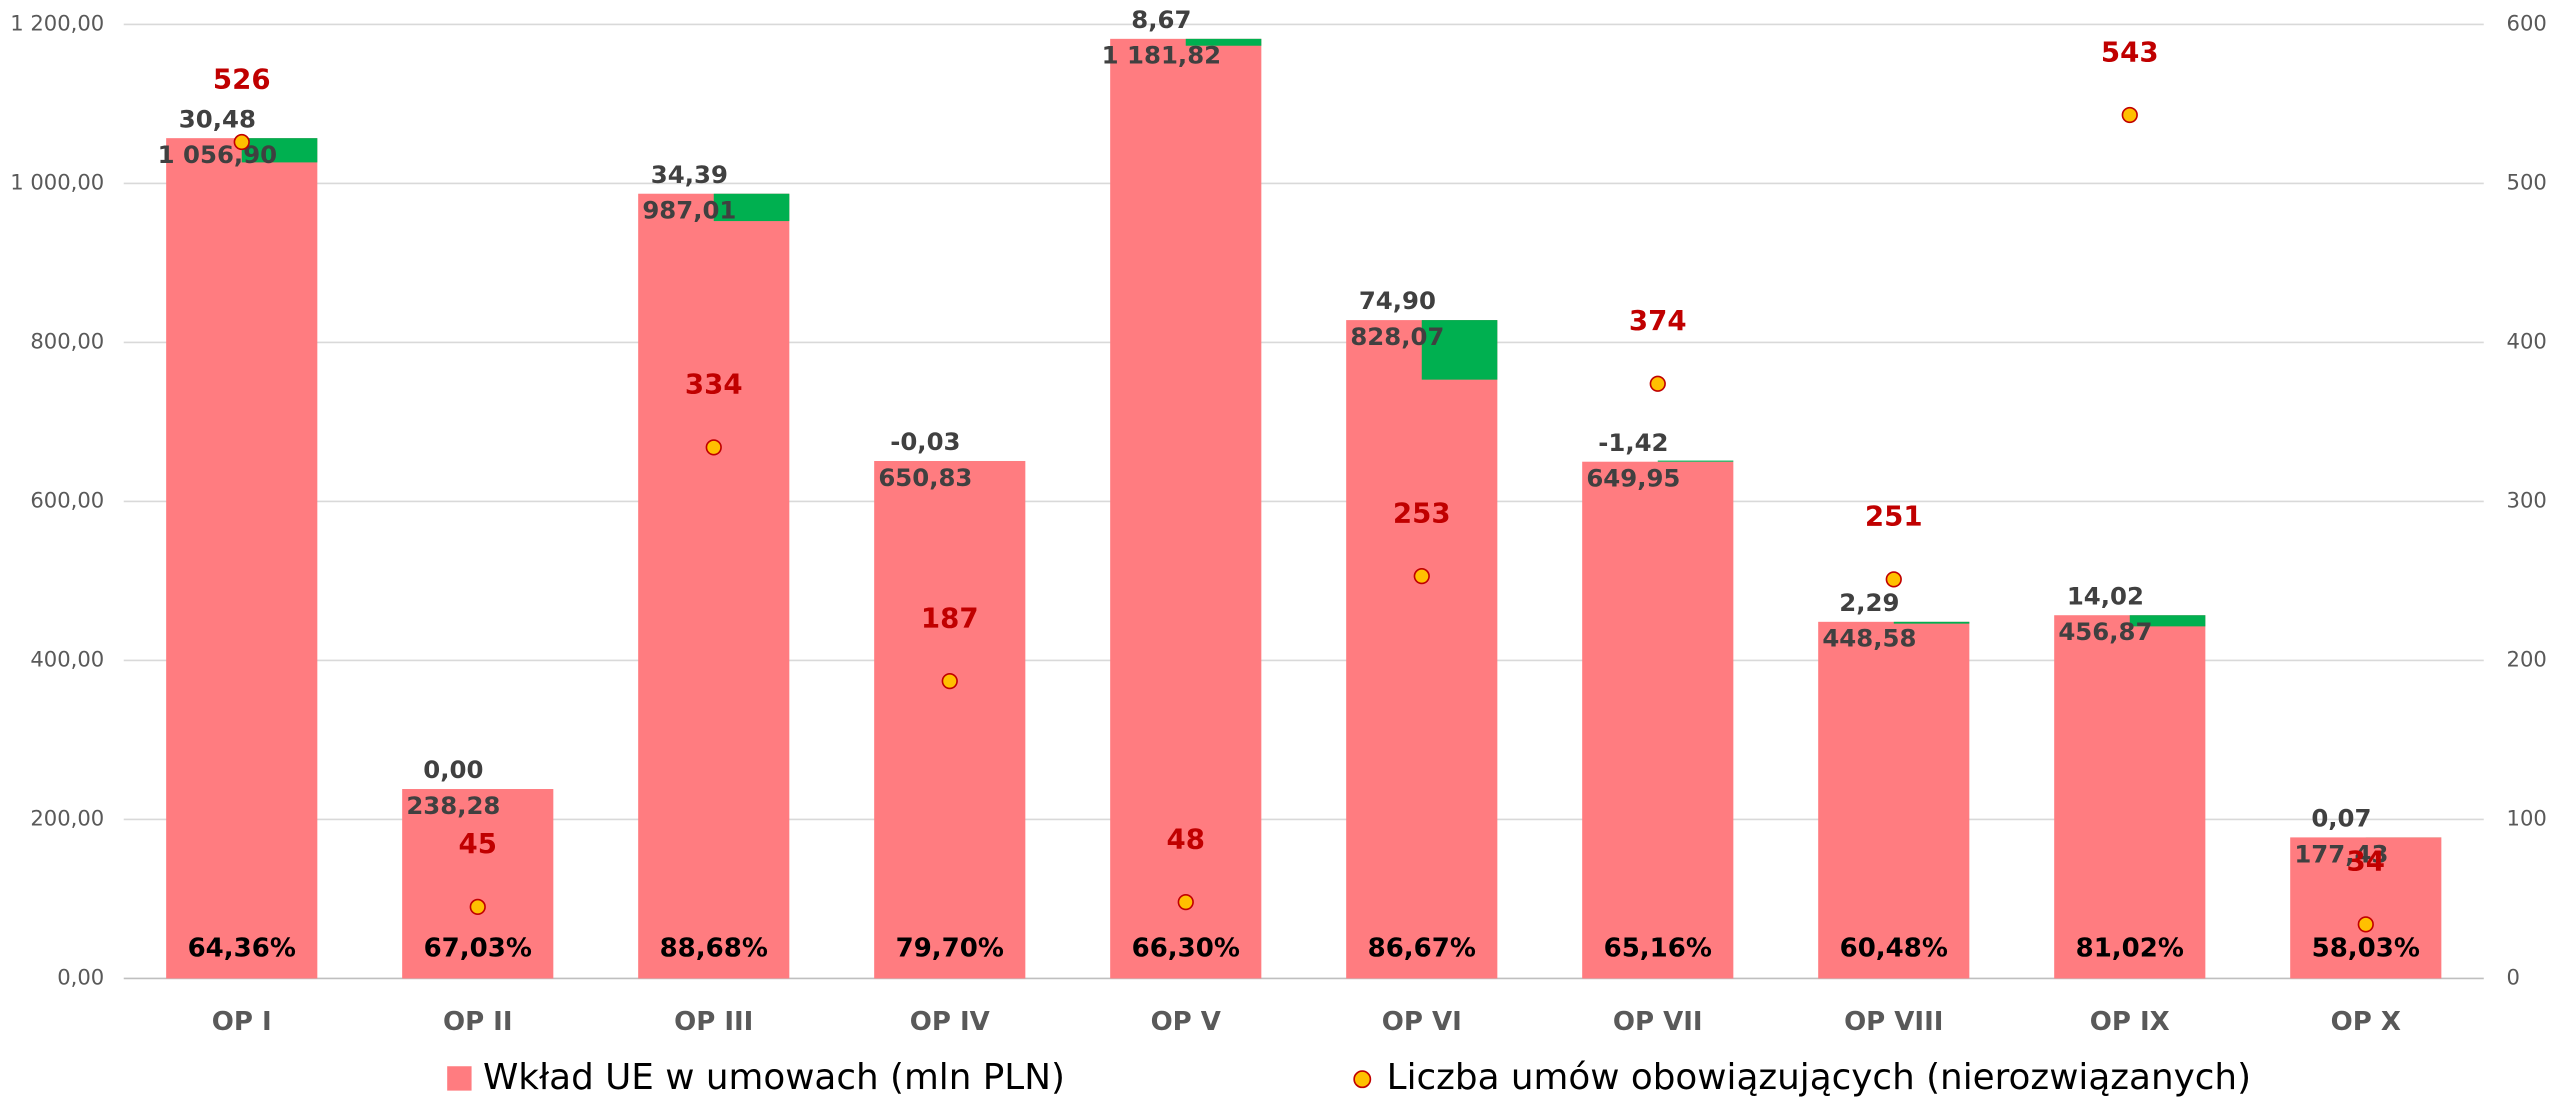 The width and height of the screenshot is (2549, 1102). What do you see at coordinates (2527, 817) in the screenshot?
I see `y2-tick-label: 100` at bounding box center [2527, 817].